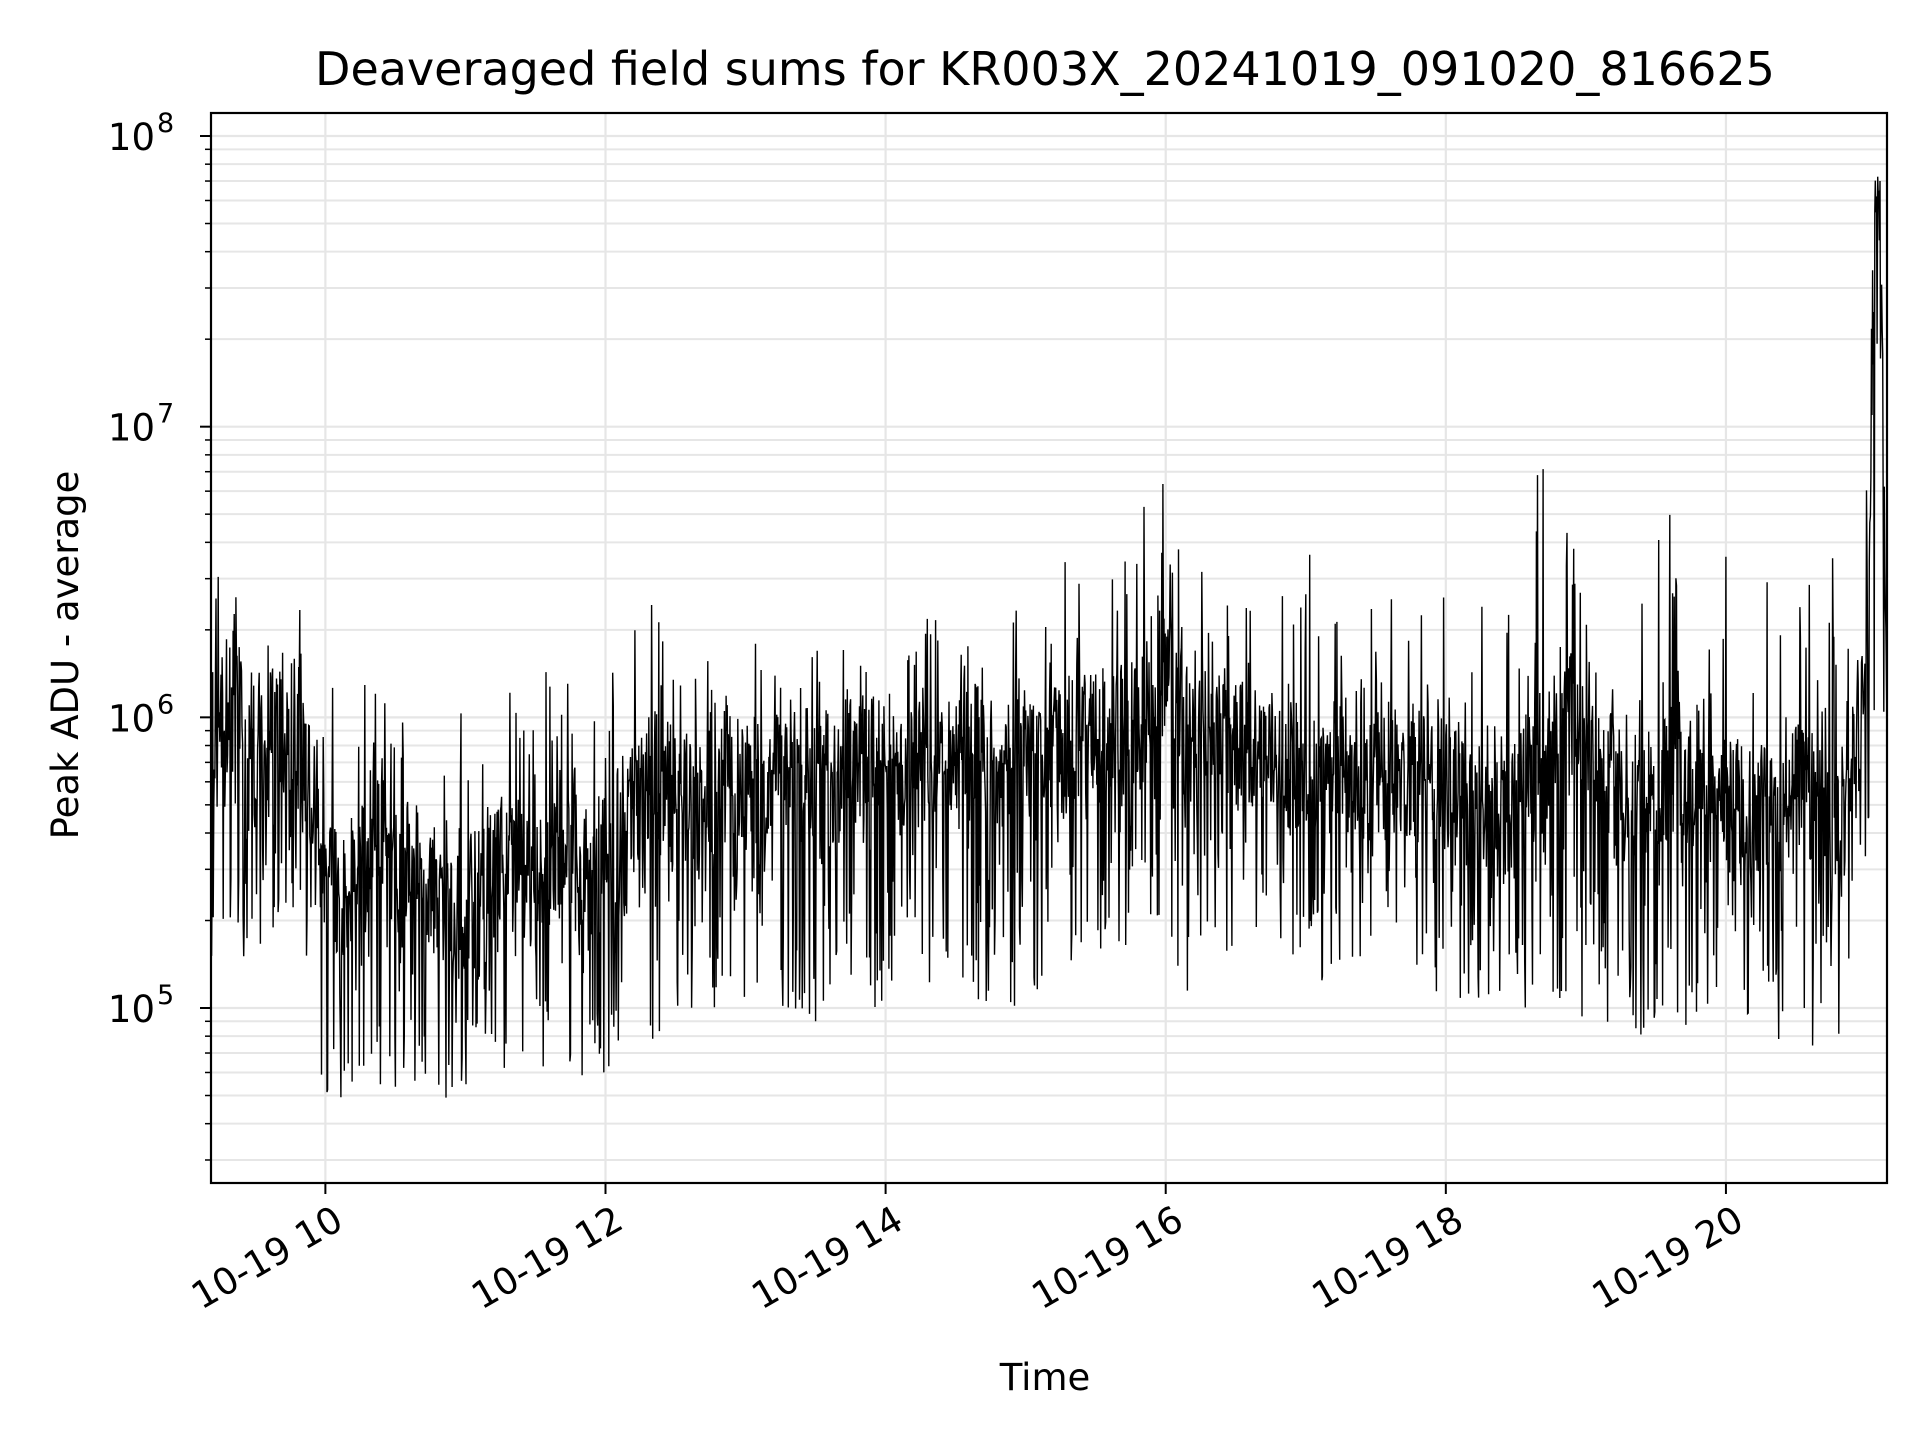  Describe the element at coordinates (65, 655) in the screenshot. I see `y-axis-label: Peak ADU - average` at that location.